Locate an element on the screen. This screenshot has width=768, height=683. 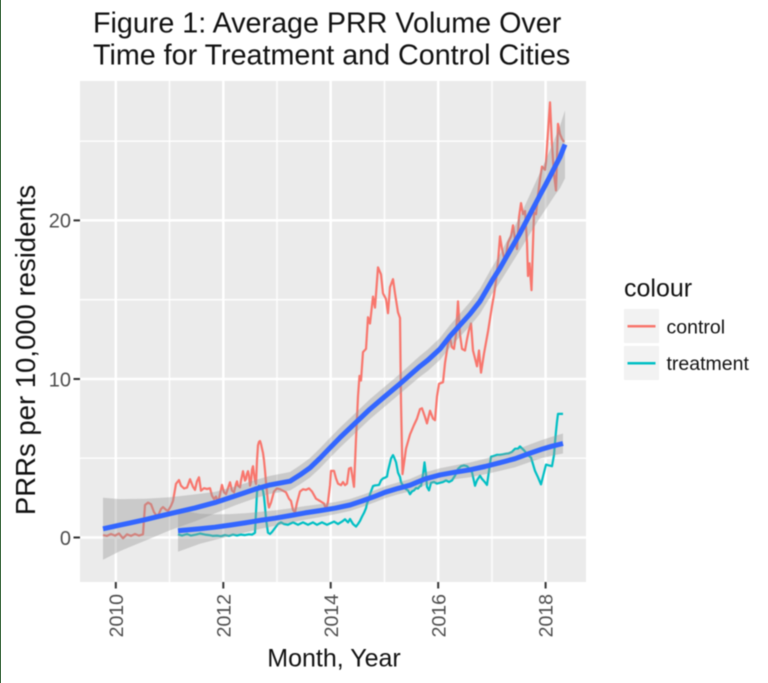
svg-text: 2018 is located at coordinates (547, 615).